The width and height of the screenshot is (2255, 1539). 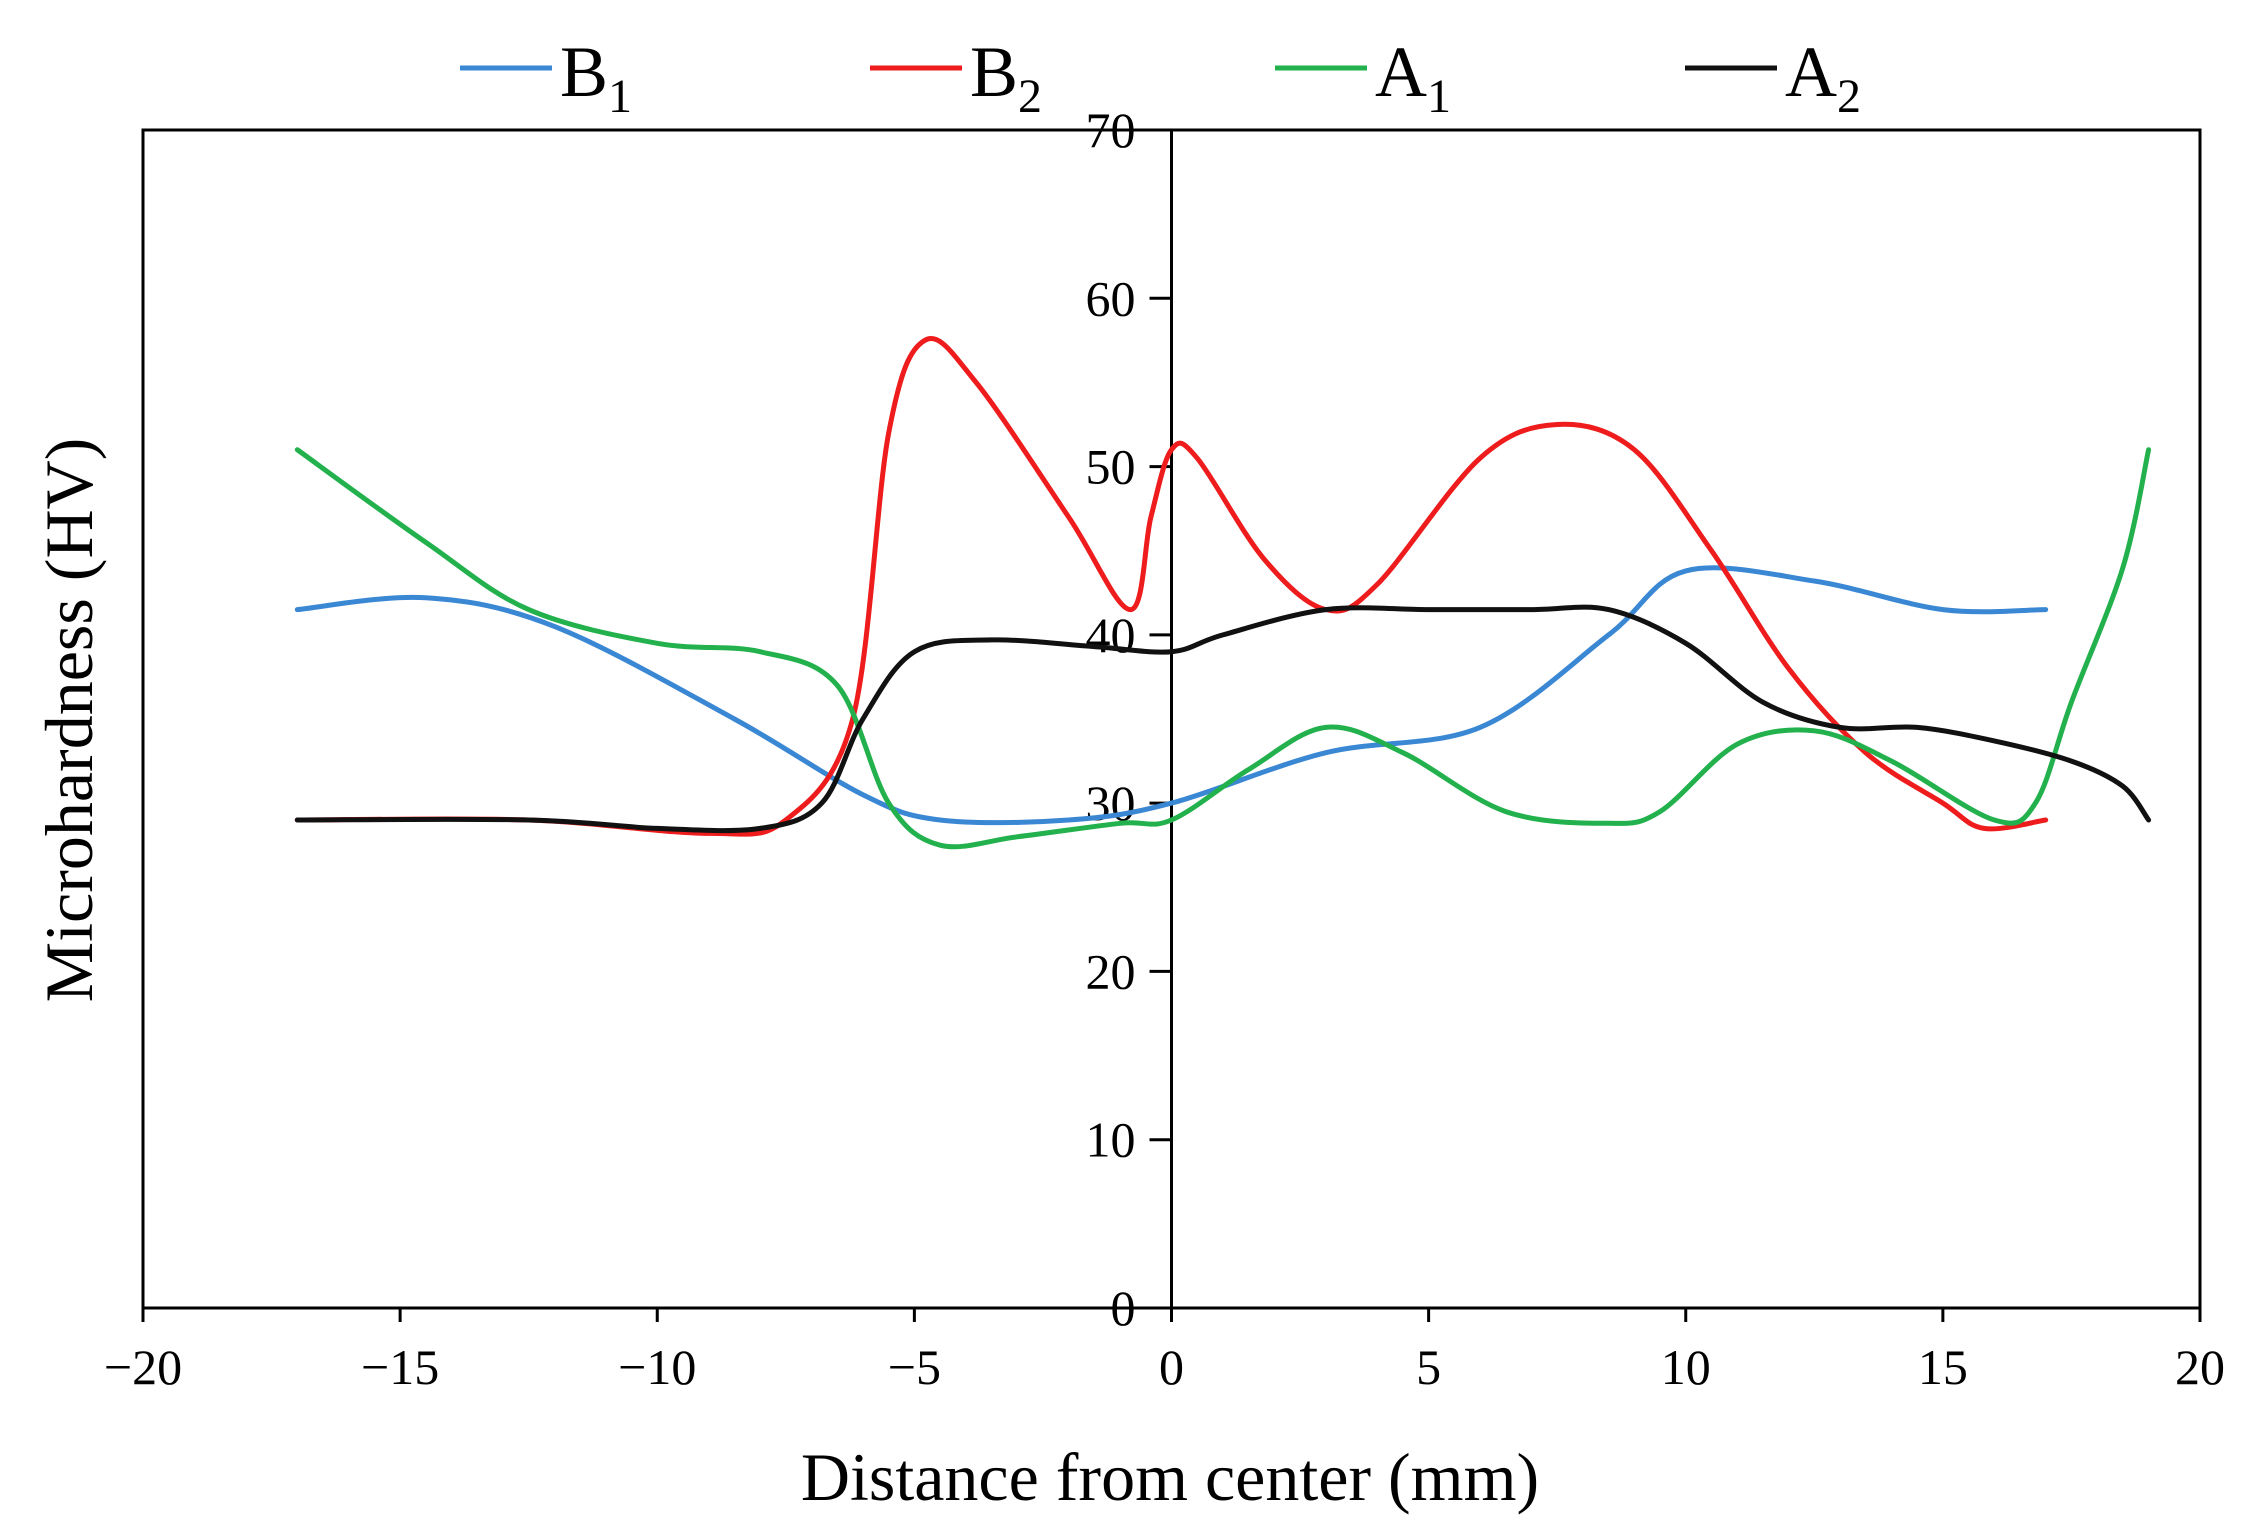 I want to click on x-tick-label: −10, so click(x=657, y=1367).